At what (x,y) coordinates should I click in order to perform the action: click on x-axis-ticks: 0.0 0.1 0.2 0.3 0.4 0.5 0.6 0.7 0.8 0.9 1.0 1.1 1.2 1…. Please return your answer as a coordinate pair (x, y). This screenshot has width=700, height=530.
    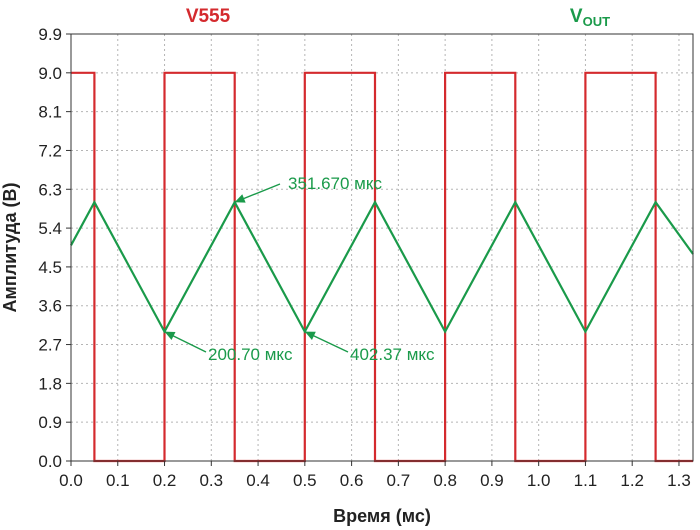
    Looking at the image, I should click on (375, 475).